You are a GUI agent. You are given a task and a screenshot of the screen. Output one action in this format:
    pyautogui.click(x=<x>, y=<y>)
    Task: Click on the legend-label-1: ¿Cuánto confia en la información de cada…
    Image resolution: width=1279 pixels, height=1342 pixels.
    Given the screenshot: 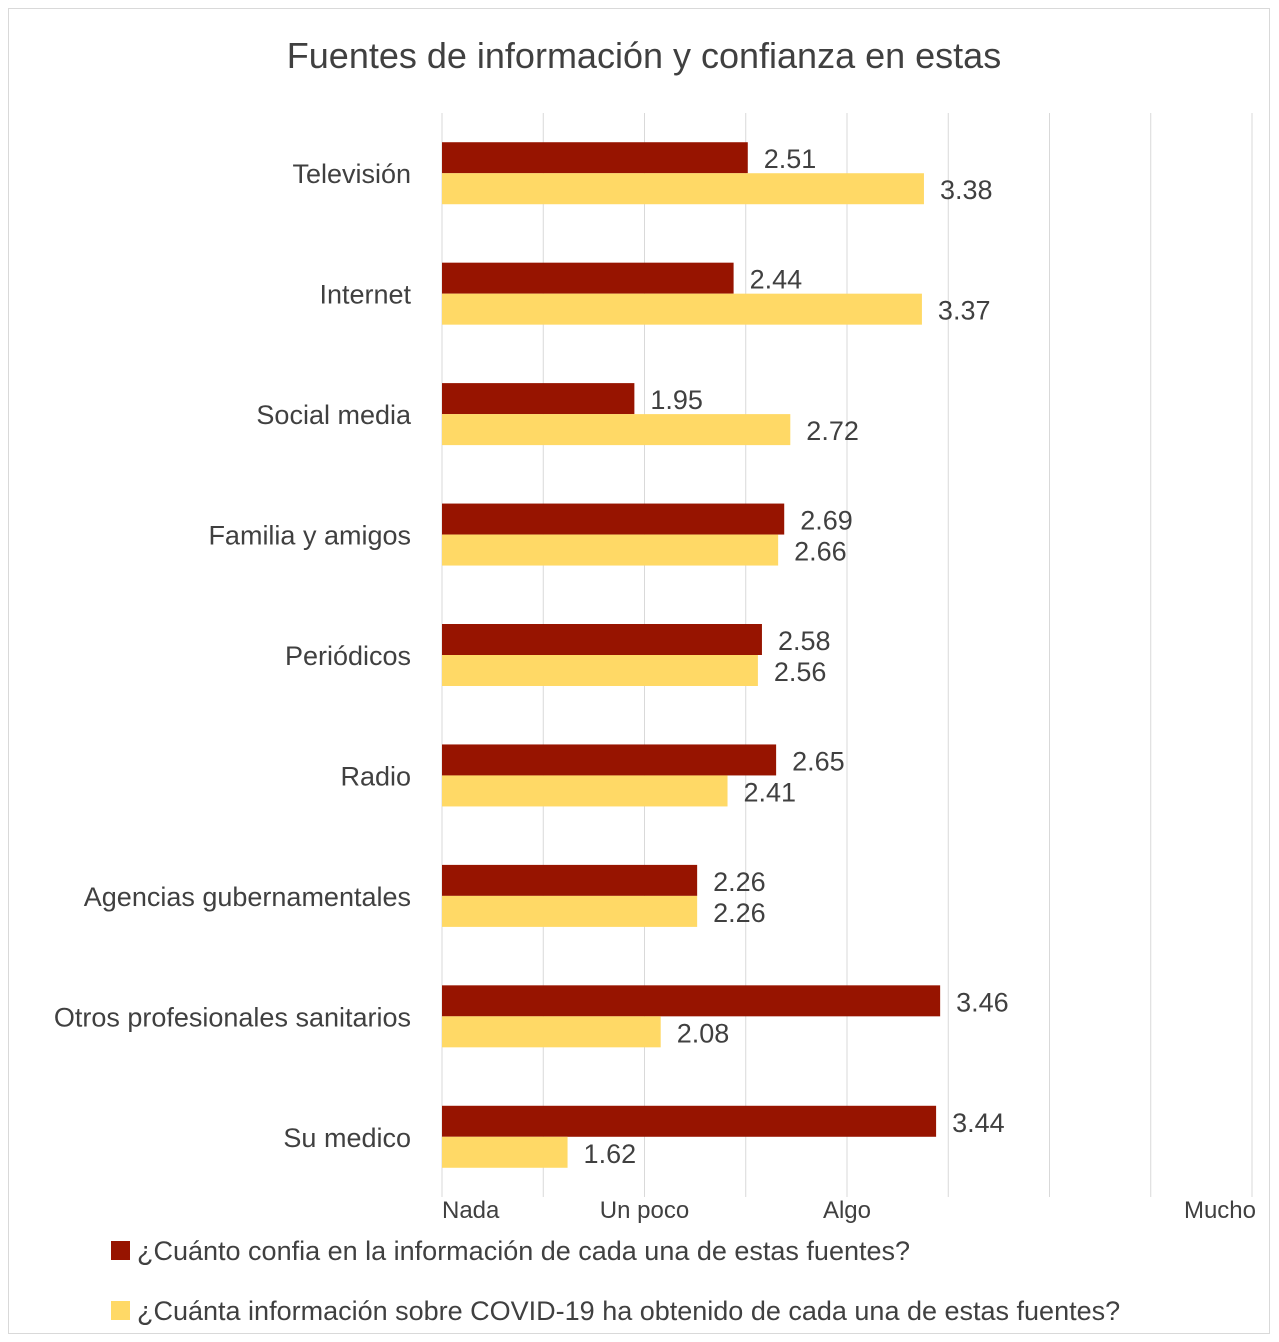 What is the action you would take?
    pyautogui.click(x=523, y=1251)
    